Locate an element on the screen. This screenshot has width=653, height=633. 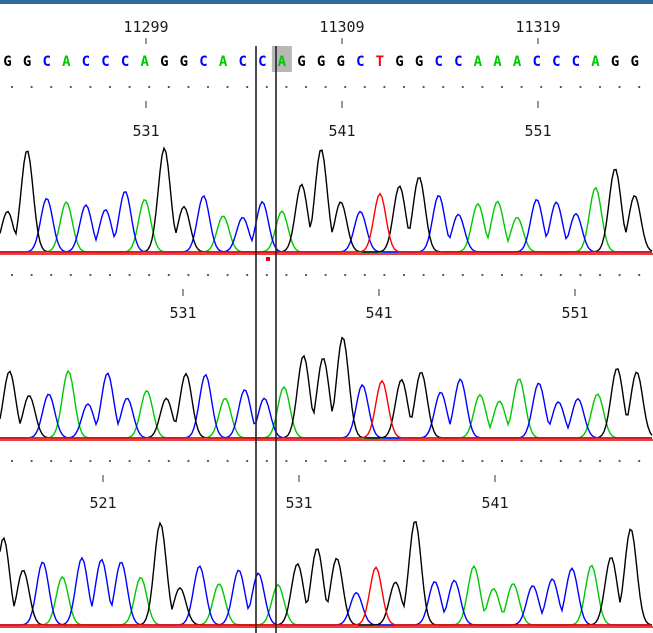
selected-base-highlight is located at coordinates (281, 59).